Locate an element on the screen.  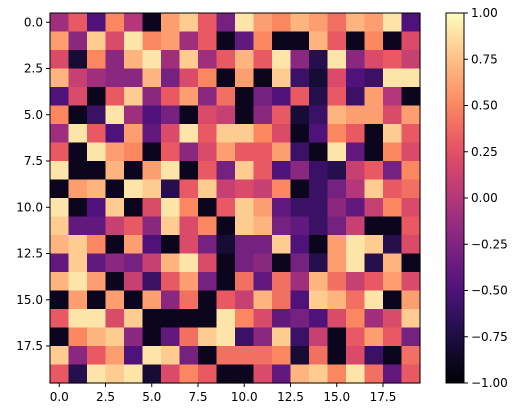
colorbar-axis: 1.00 0.75 0.50 0.25 0.00 −0.25 −0.50 −0.75 −1.00 is located at coordinates (486, 198).